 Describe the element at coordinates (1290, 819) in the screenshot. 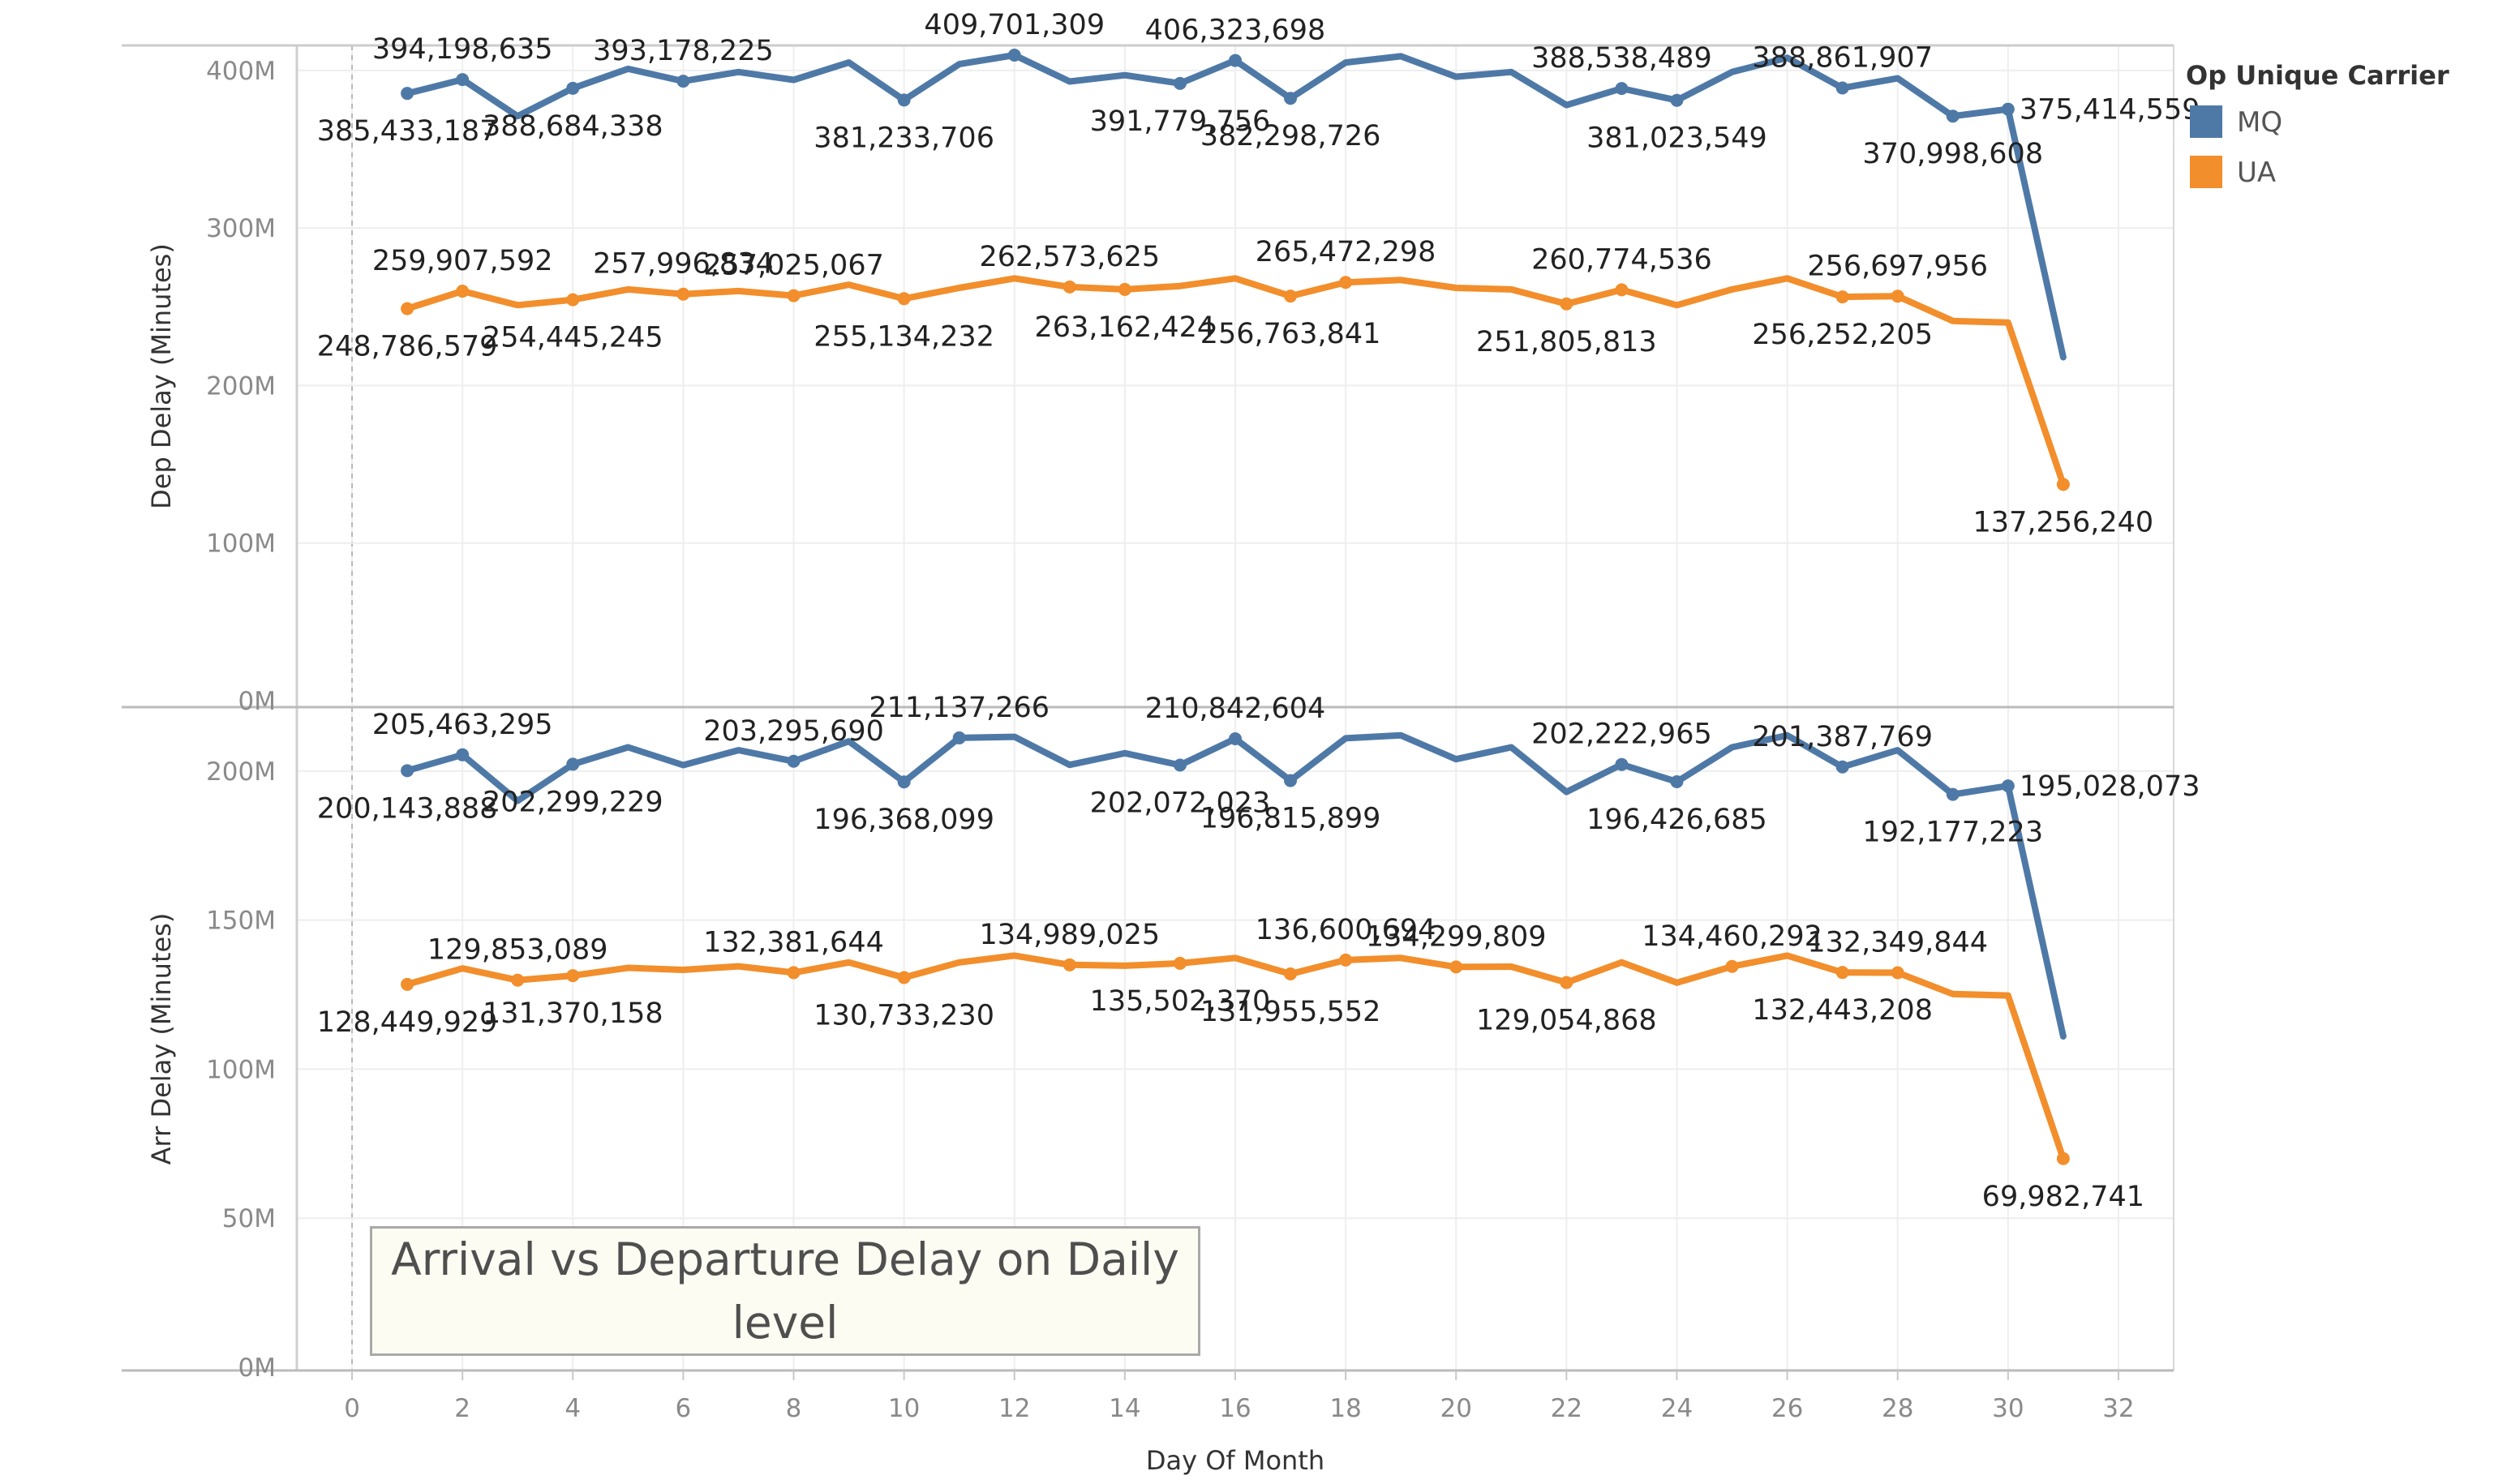

I see `data-label: 196,815,899` at that location.